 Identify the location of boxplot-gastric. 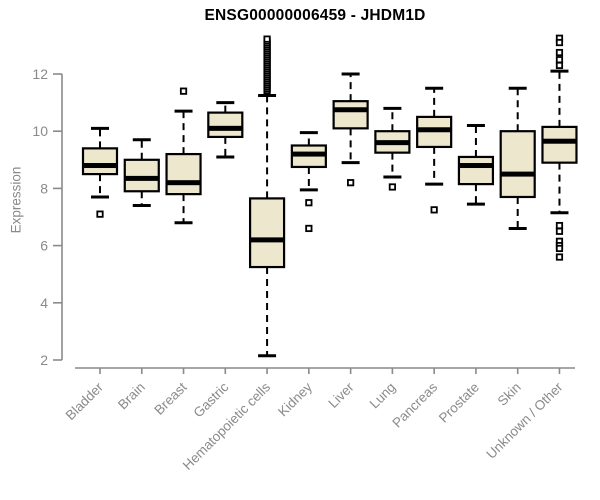
(225, 130).